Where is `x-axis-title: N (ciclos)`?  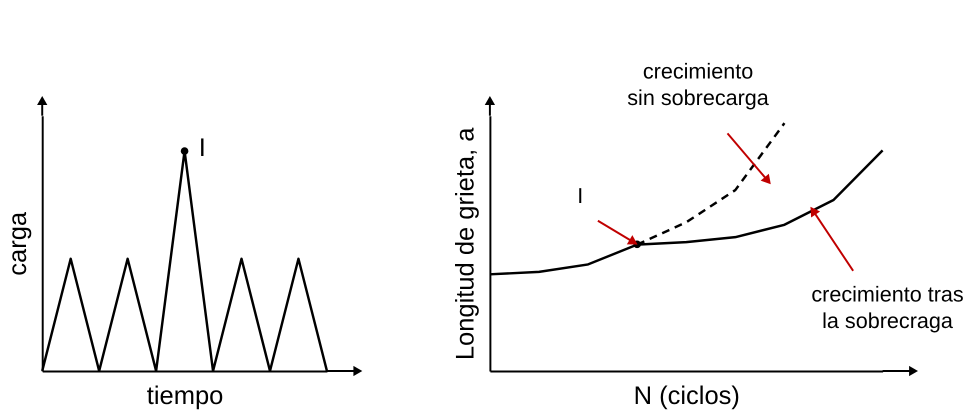 x-axis-title: N (ciclos) is located at coordinates (687, 396).